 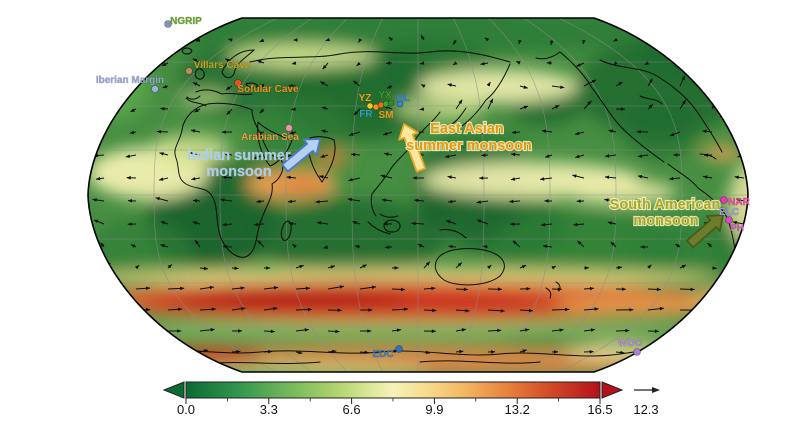 I want to click on site-label-sofular-cave: Sofular Cave, so click(x=268, y=89).